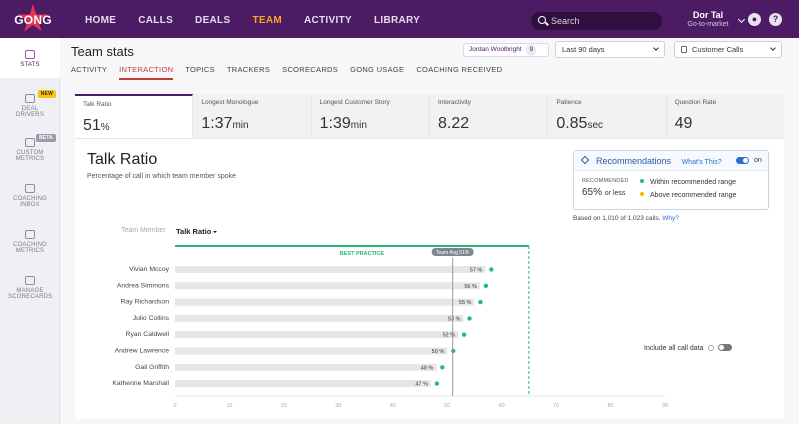 The width and height of the screenshot is (799, 424). What do you see at coordinates (96, 125) in the screenshot?
I see `metric-value: 51%` at bounding box center [96, 125].